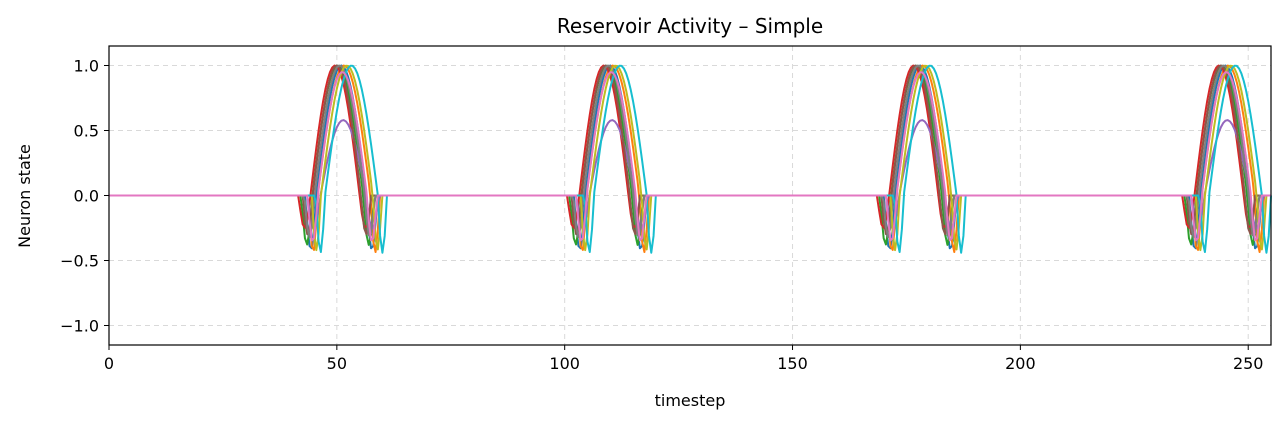  Describe the element at coordinates (690, 400) in the screenshot. I see `x-axis-title: timestep` at that location.